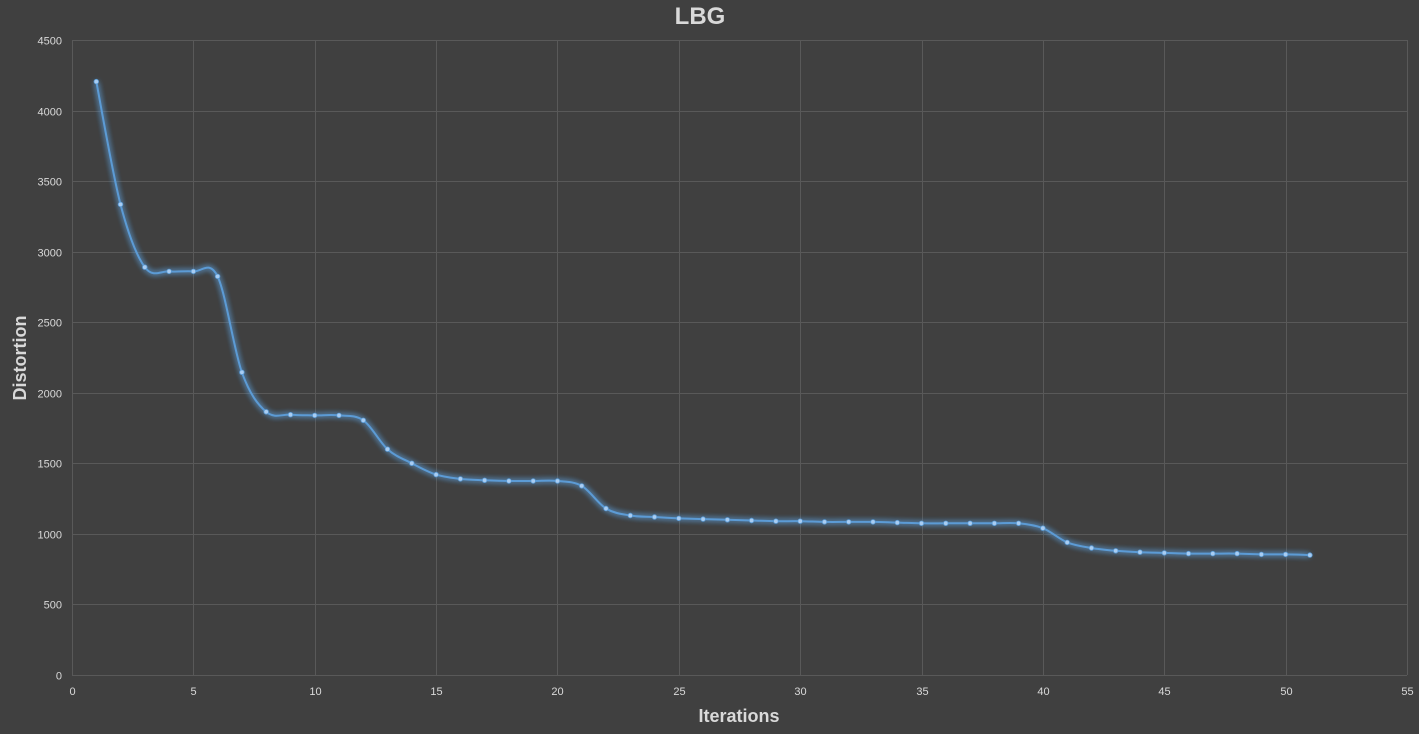 Image resolution: width=1419 pixels, height=734 pixels. What do you see at coordinates (50, 536) in the screenshot?
I see `y-tick-label: 1000` at bounding box center [50, 536].